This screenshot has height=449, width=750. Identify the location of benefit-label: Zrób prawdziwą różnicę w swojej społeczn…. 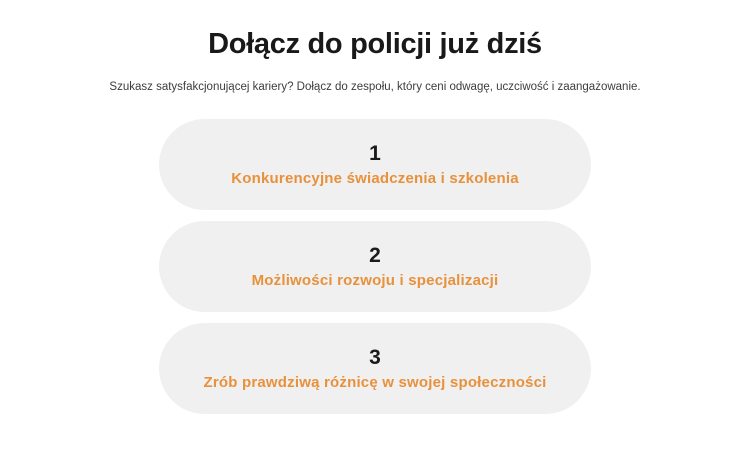
(375, 382).